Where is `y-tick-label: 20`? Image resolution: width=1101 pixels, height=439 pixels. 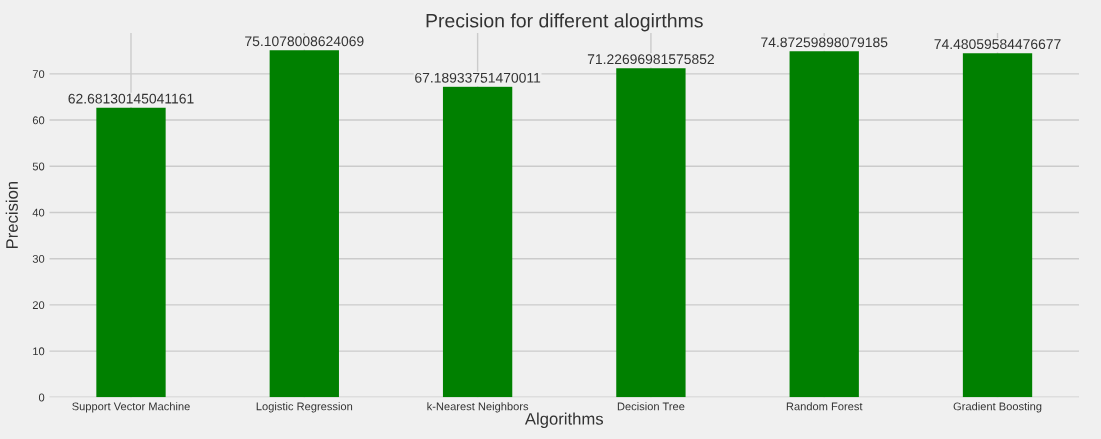
y-tick-label: 20 is located at coordinates (38, 305).